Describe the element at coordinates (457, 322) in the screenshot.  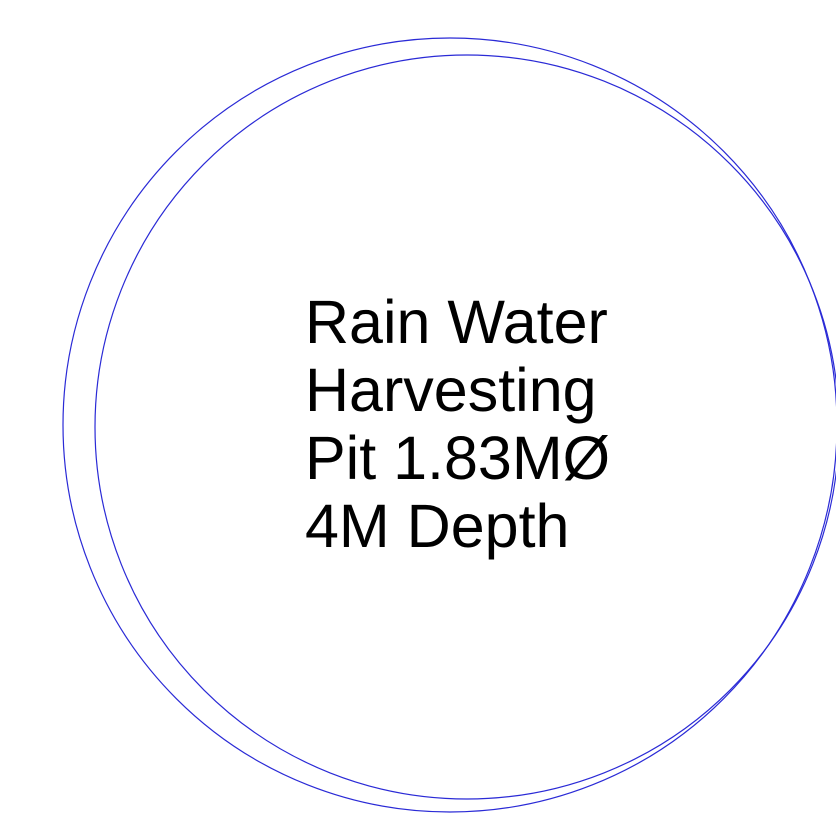
I see `pit-label-line-1: Rain Water` at that location.